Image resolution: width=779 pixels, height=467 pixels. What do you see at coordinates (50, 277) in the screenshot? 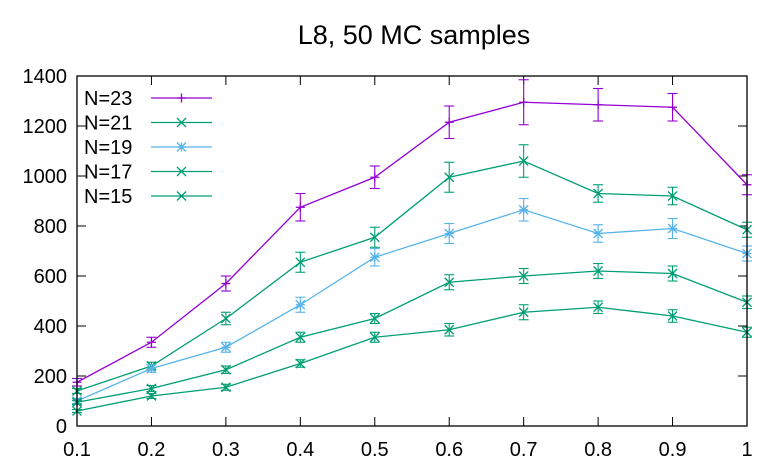
I see `y-tick-label: 600` at bounding box center [50, 277].